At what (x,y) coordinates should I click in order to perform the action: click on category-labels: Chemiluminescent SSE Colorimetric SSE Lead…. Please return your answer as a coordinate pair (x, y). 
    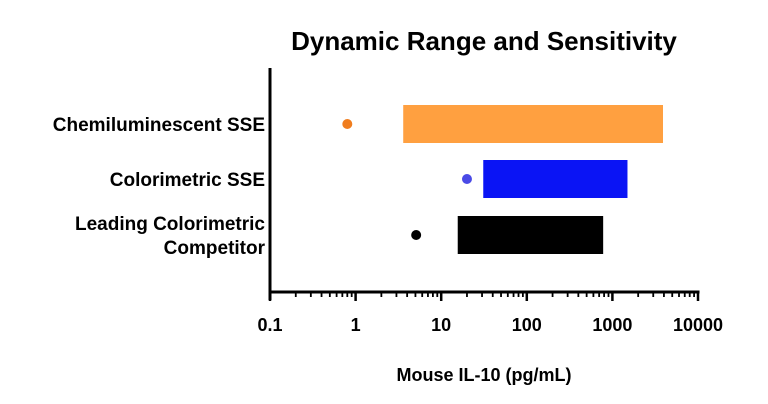
    Looking at the image, I should click on (159, 187).